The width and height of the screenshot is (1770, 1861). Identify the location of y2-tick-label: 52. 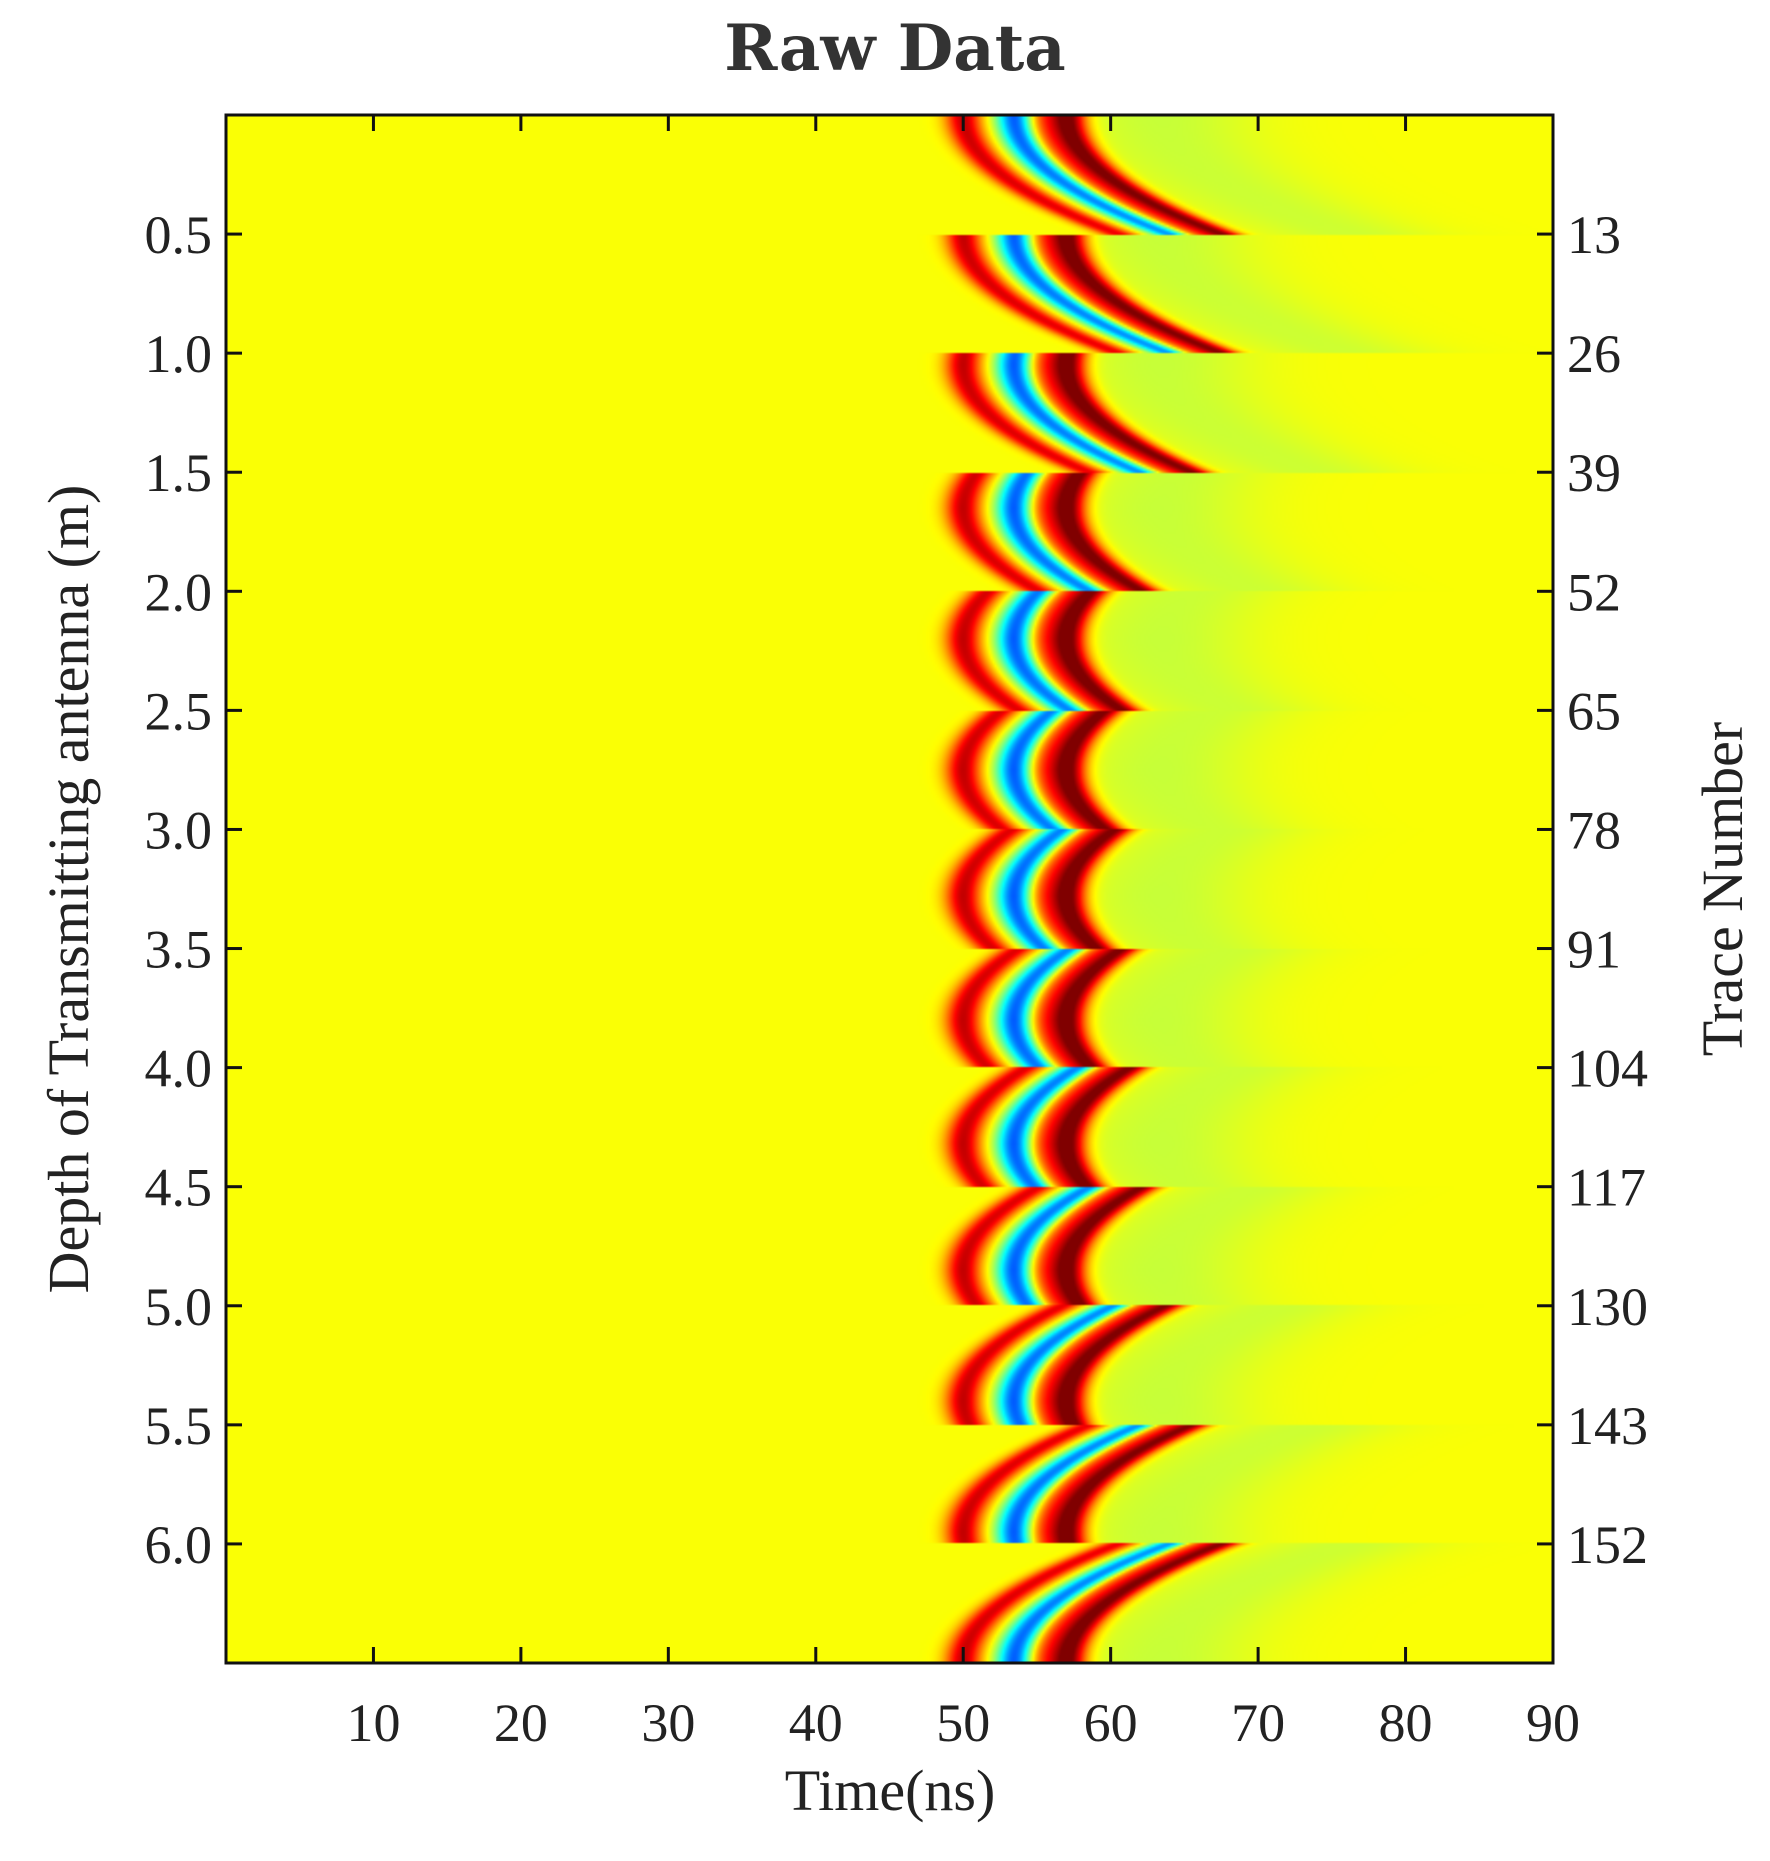
(1594, 592).